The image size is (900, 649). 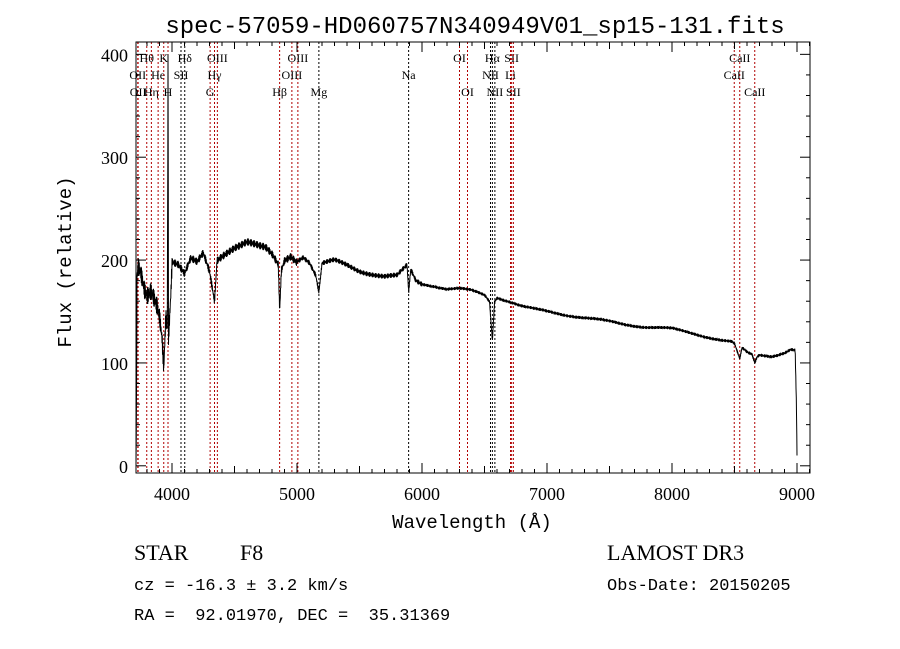 I want to click on x-tick-label: 8000, so click(x=672, y=494).